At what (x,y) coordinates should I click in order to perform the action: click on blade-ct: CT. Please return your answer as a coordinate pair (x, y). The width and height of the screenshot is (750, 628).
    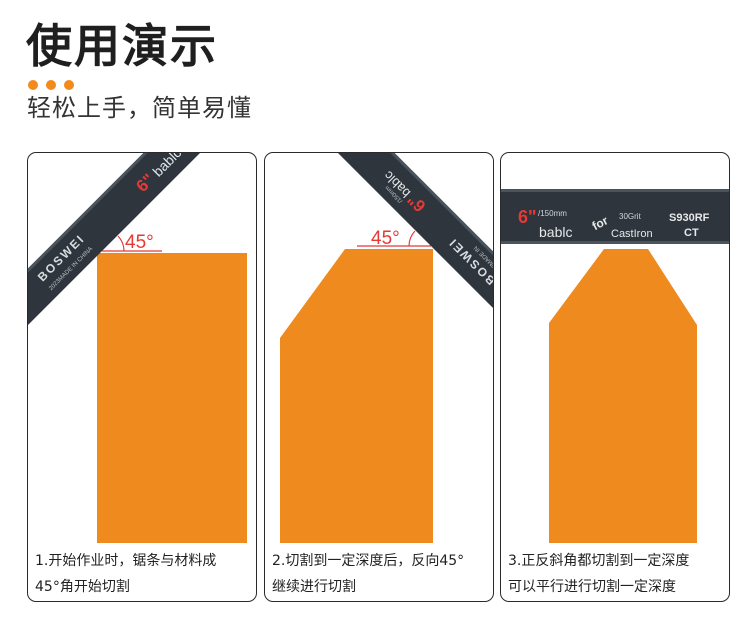
    Looking at the image, I should click on (691, 233).